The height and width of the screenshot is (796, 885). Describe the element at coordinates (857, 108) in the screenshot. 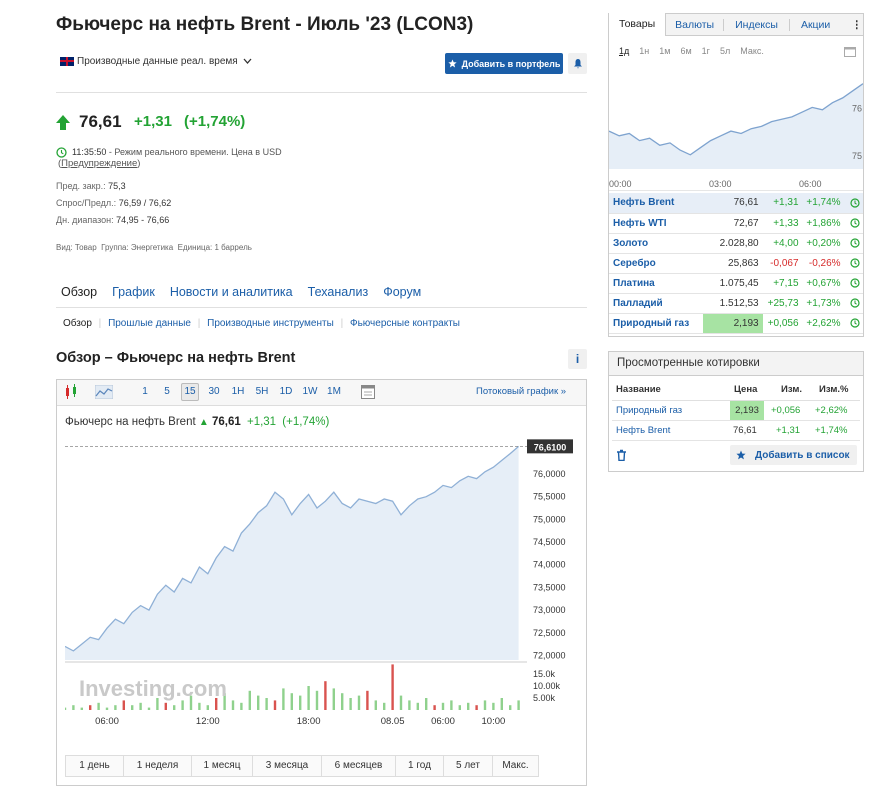

I see `mini-y-tick: 76` at that location.